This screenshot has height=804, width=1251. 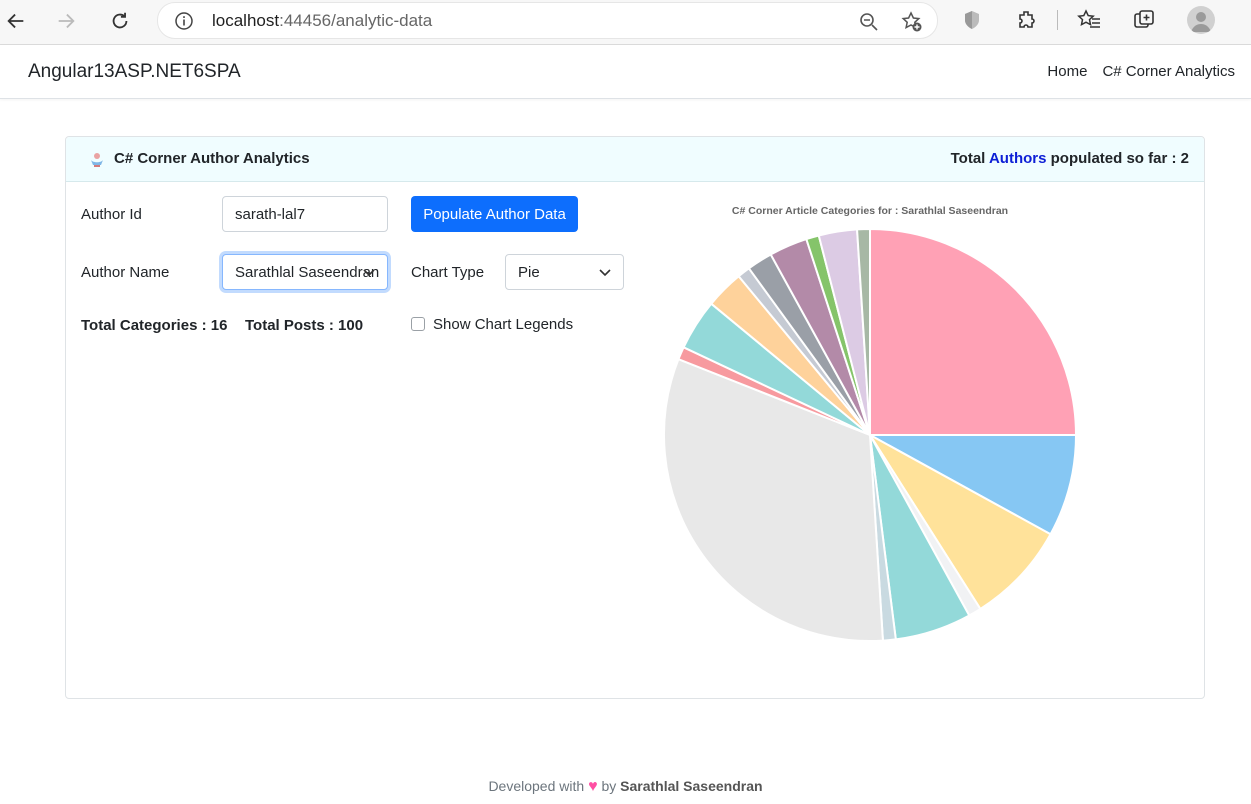 What do you see at coordinates (494, 214) in the screenshot?
I see `populate-author-data-button: Populate Author Data` at bounding box center [494, 214].